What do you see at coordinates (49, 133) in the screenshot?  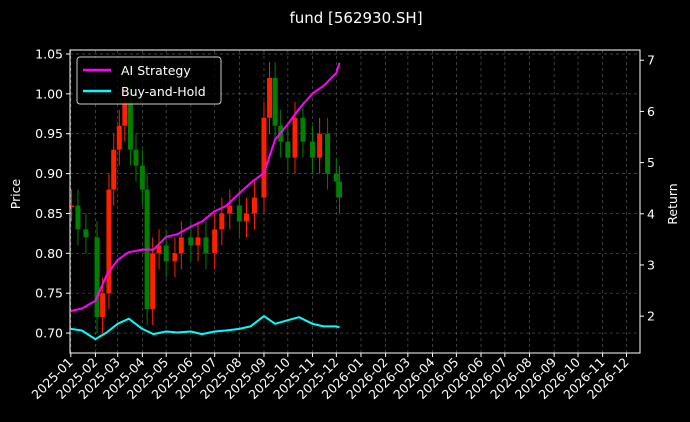 I see `y-left-tick-label: 0.95` at bounding box center [49, 133].